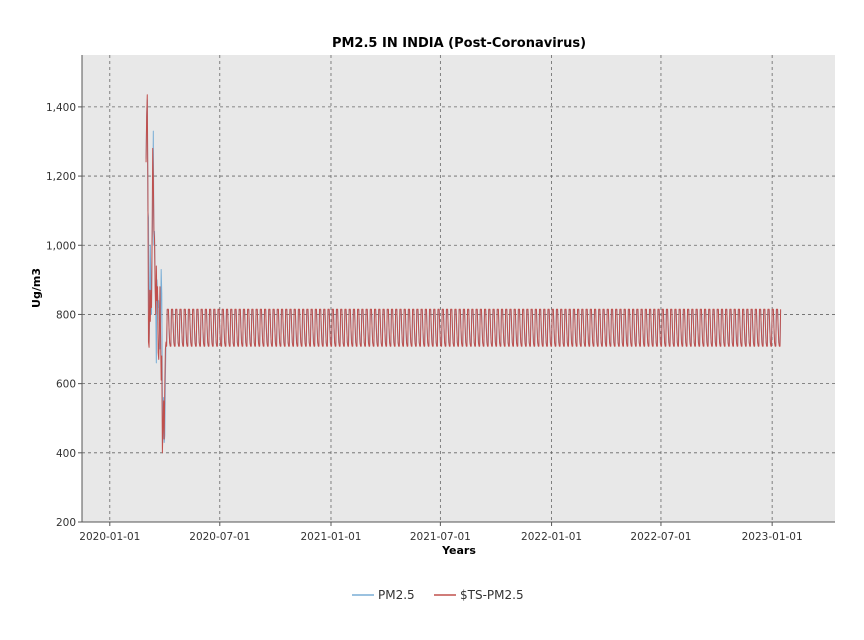  What do you see at coordinates (36, 288) in the screenshot?
I see `y-axis-label: Ug/m3` at bounding box center [36, 288].